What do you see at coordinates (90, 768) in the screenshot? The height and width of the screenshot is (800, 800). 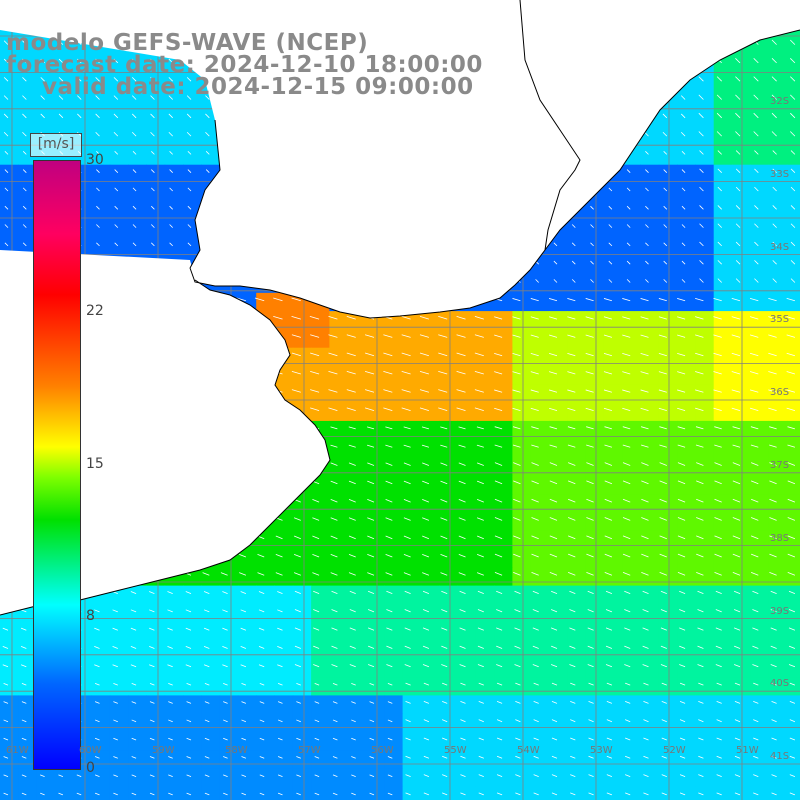 I see `colorbar-tick-0: 0` at bounding box center [90, 768].